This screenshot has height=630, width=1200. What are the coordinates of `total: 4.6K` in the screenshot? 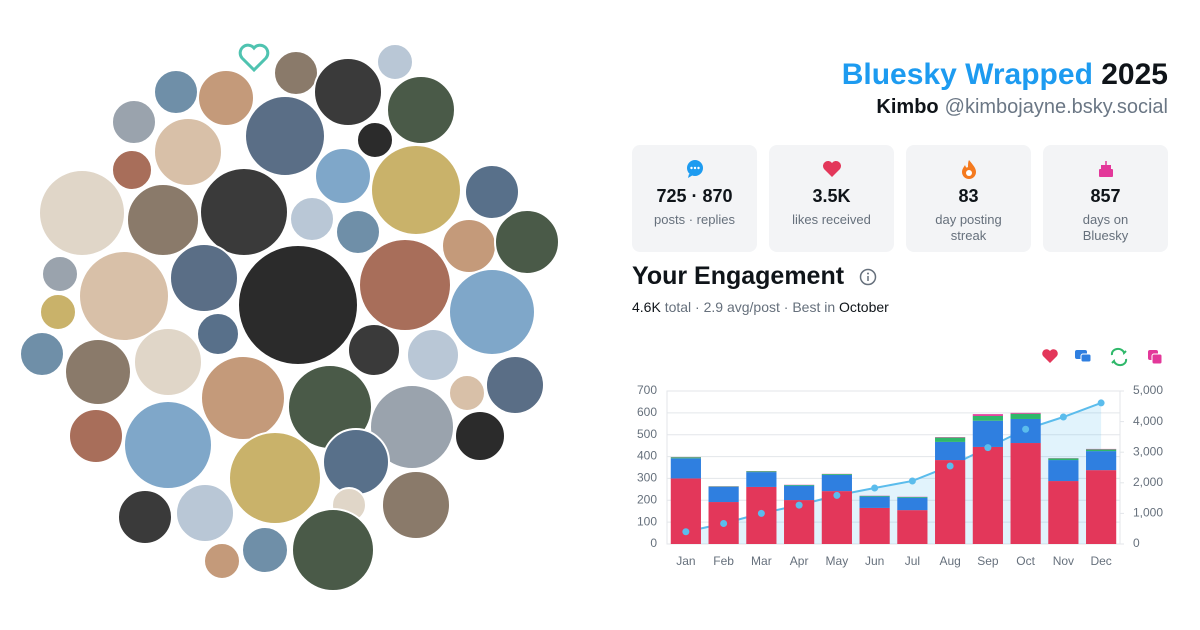 It's located at (646, 307).